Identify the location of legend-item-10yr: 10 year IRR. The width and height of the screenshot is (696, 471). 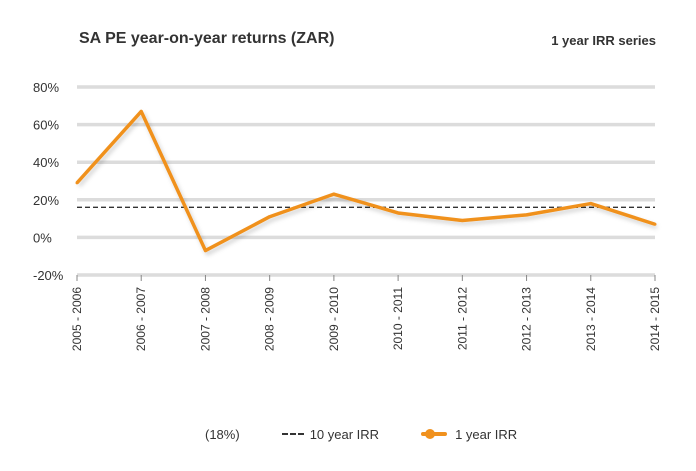
(330, 434).